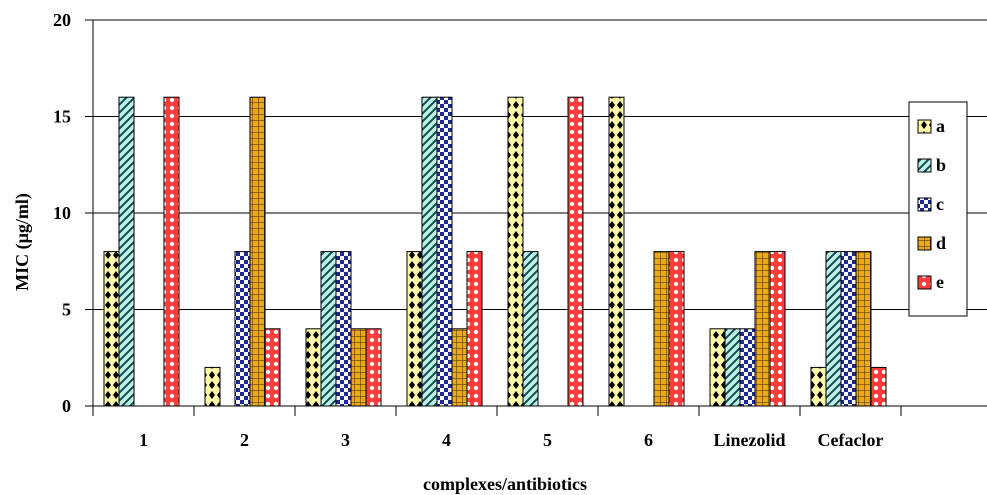  Describe the element at coordinates (345, 440) in the screenshot. I see `x-tick-label: 3` at that location.